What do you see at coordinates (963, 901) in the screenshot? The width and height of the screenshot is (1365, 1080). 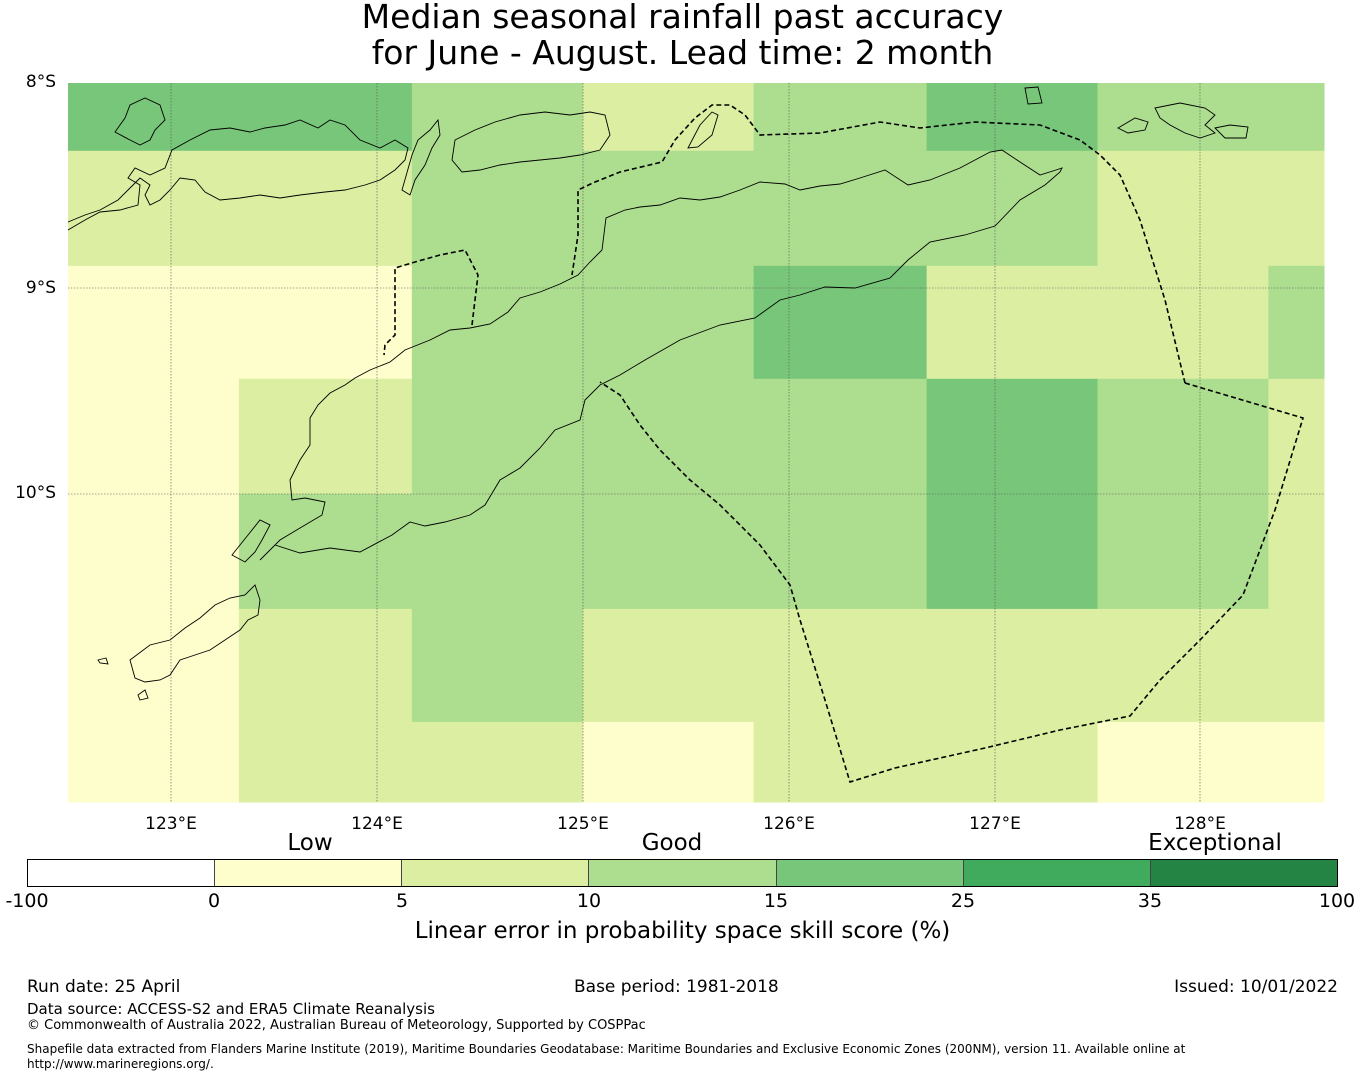 I see `colorbar-tick: 25` at bounding box center [963, 901].